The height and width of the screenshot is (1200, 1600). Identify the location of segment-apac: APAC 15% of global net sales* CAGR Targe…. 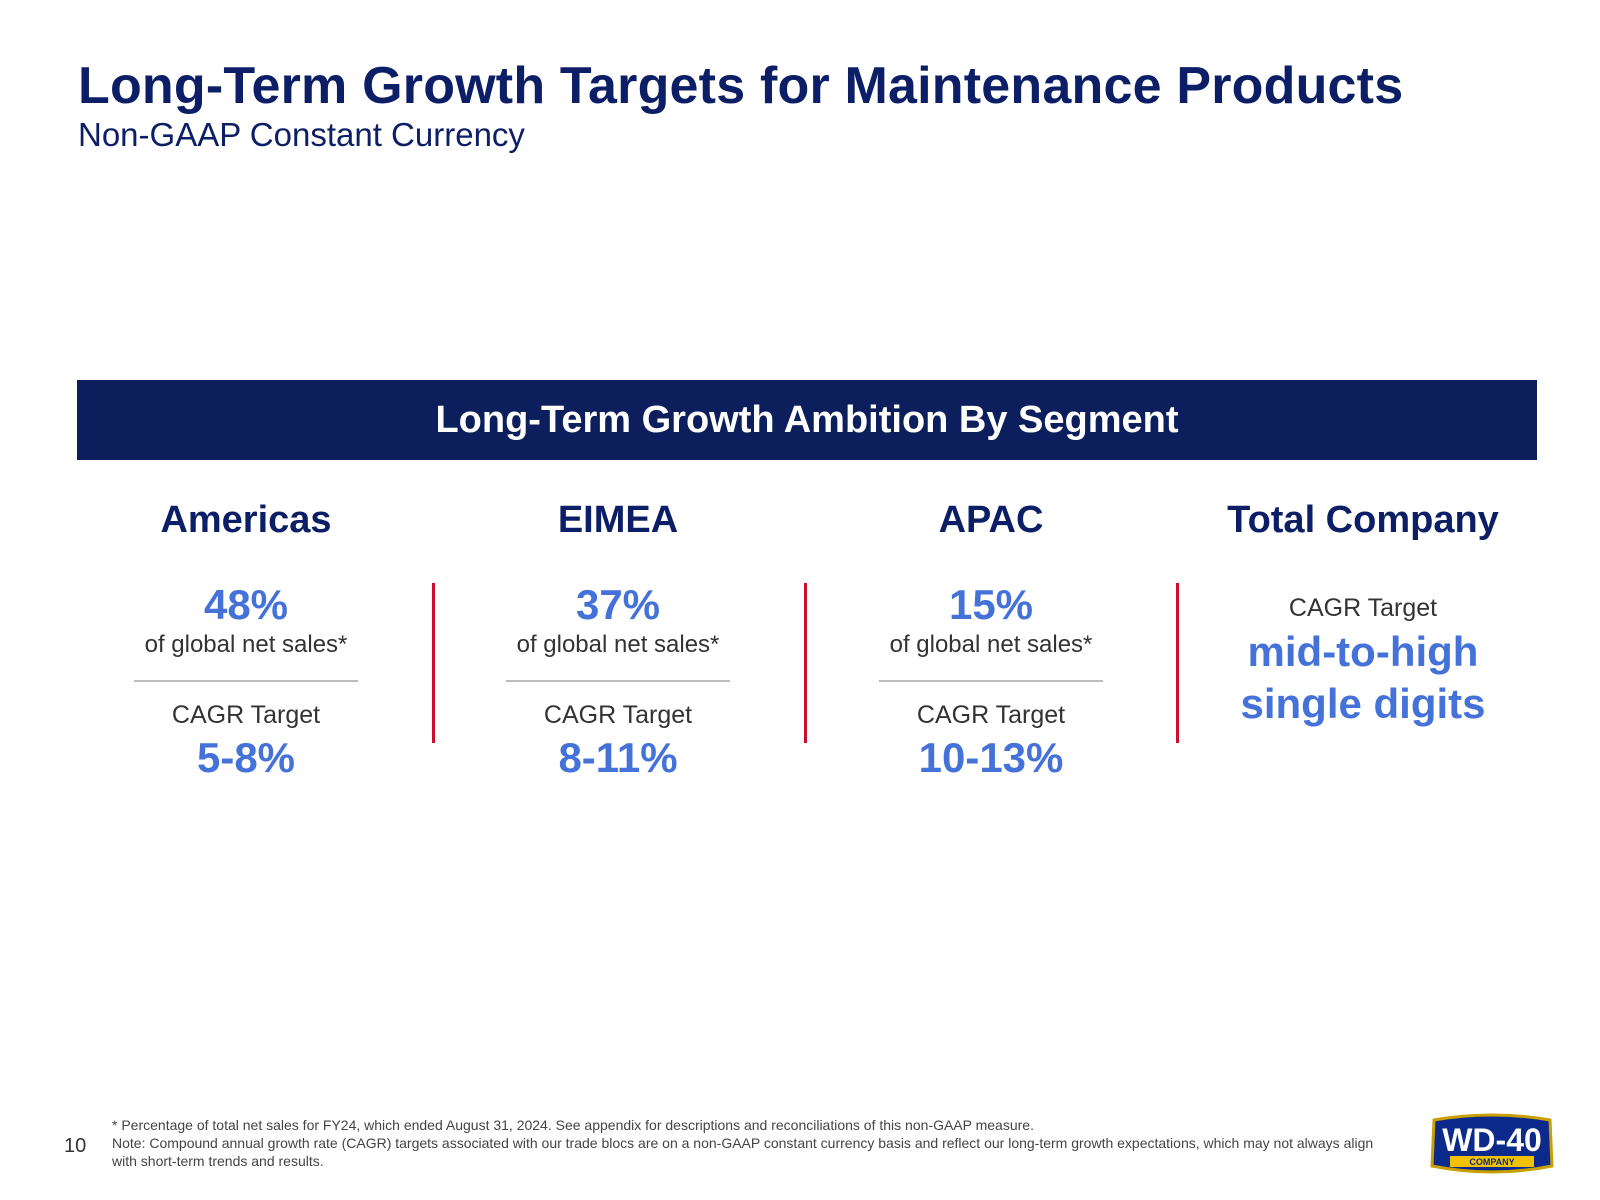
(991, 639).